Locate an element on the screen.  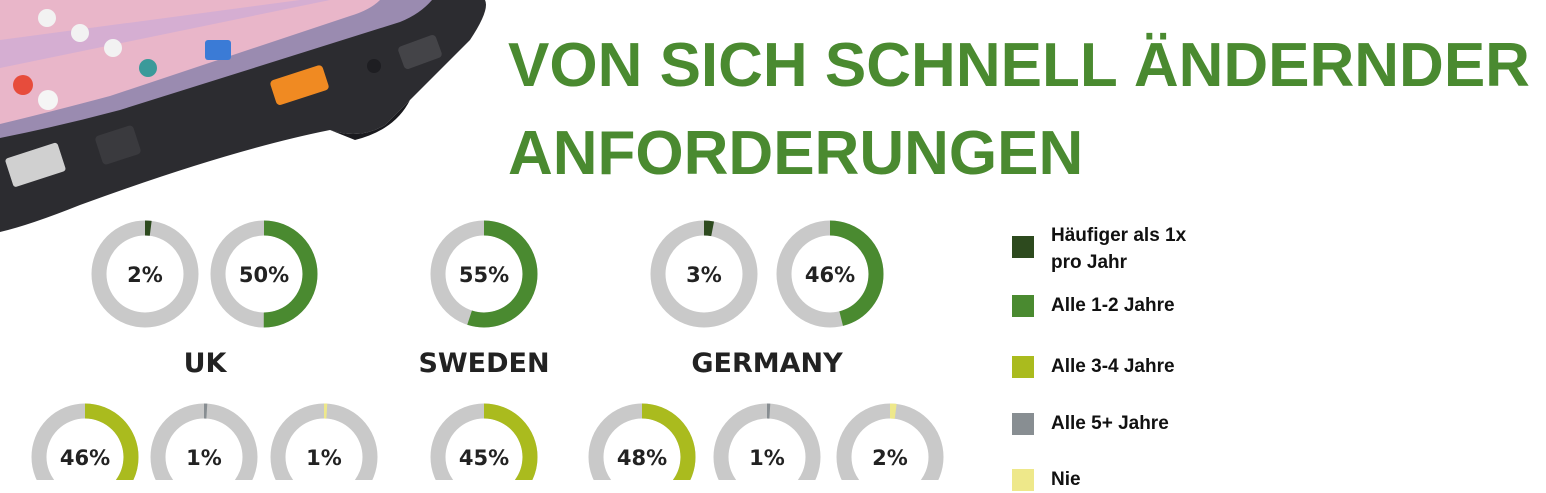
donut-value-label: 50% is located at coordinates (264, 275).